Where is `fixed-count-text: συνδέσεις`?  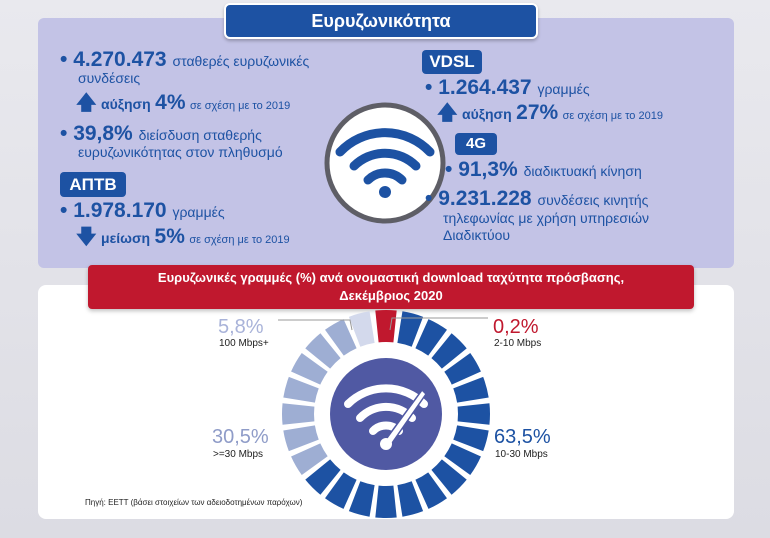
fixed-count-text: συνδέσεις is located at coordinates (109, 78).